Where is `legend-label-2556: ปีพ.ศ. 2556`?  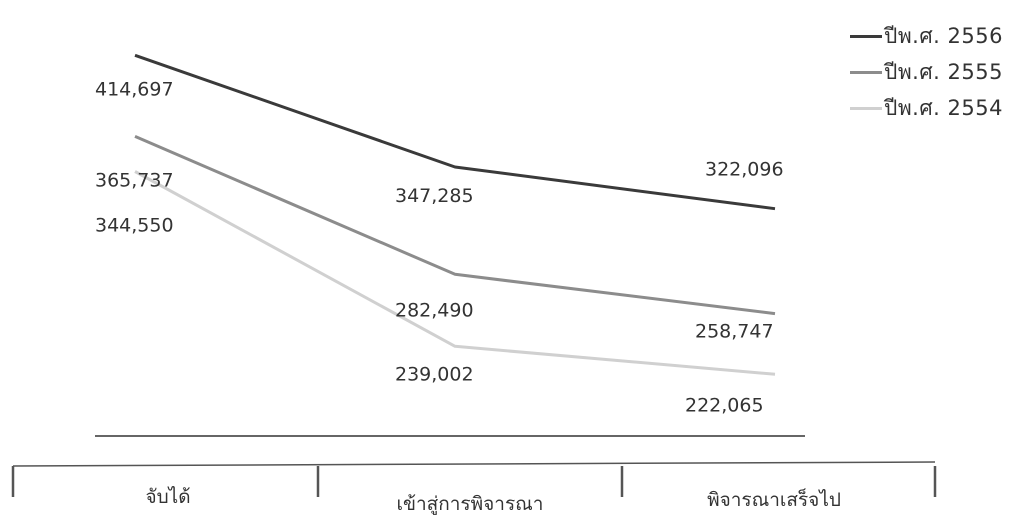
legend-label-2556: ปีพ.ศ. 2556 is located at coordinates (943, 35).